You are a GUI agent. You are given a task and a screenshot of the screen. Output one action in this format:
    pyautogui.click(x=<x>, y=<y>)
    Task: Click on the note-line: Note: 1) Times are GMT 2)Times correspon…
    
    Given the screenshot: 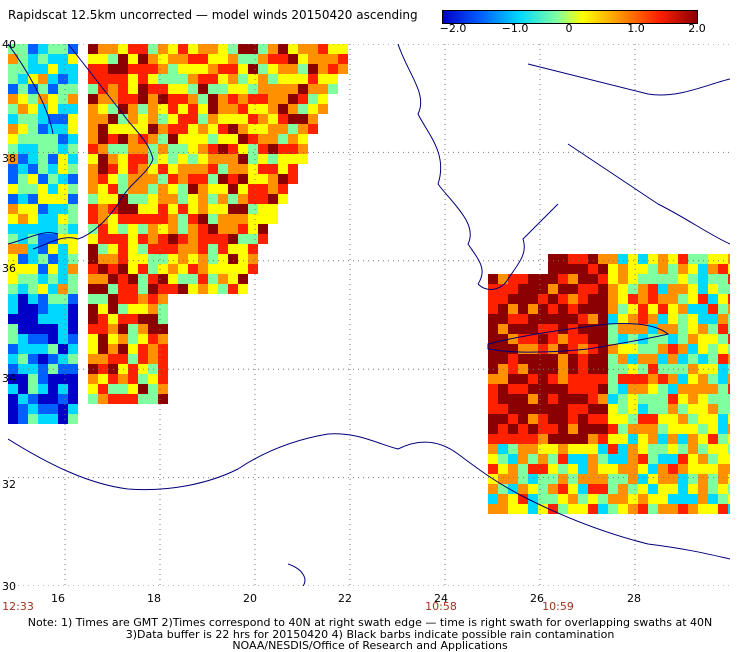 What is the action you would take?
    pyautogui.click(x=370, y=622)
    